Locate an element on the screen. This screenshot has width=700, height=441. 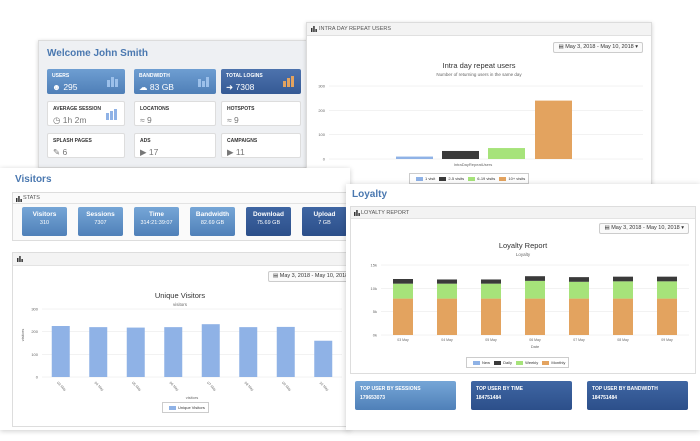
top-user-by-bandwidth-tile: TOP USER BY BANDWIDTH 184751484 is located at coordinates (637, 395).